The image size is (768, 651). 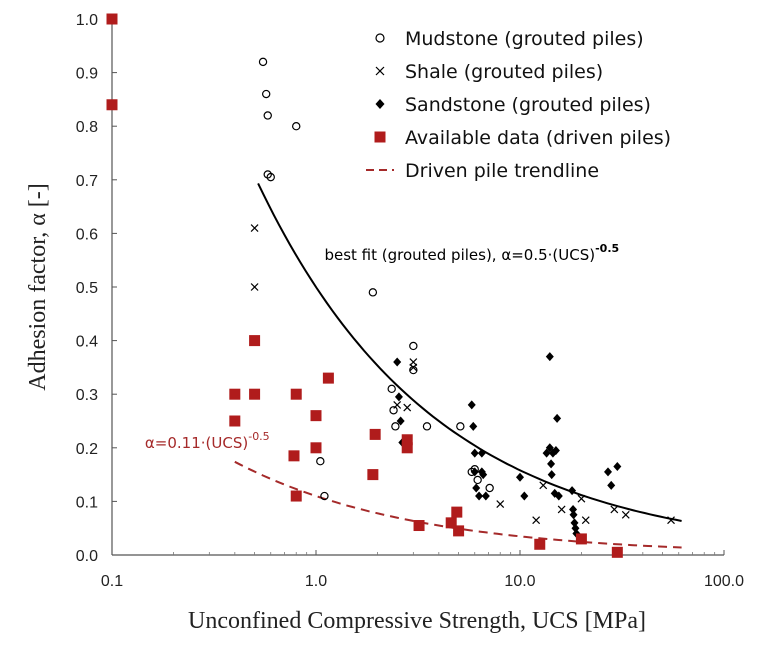 What do you see at coordinates (380, 38) in the screenshot?
I see `legend-mudstone-marker` at bounding box center [380, 38].